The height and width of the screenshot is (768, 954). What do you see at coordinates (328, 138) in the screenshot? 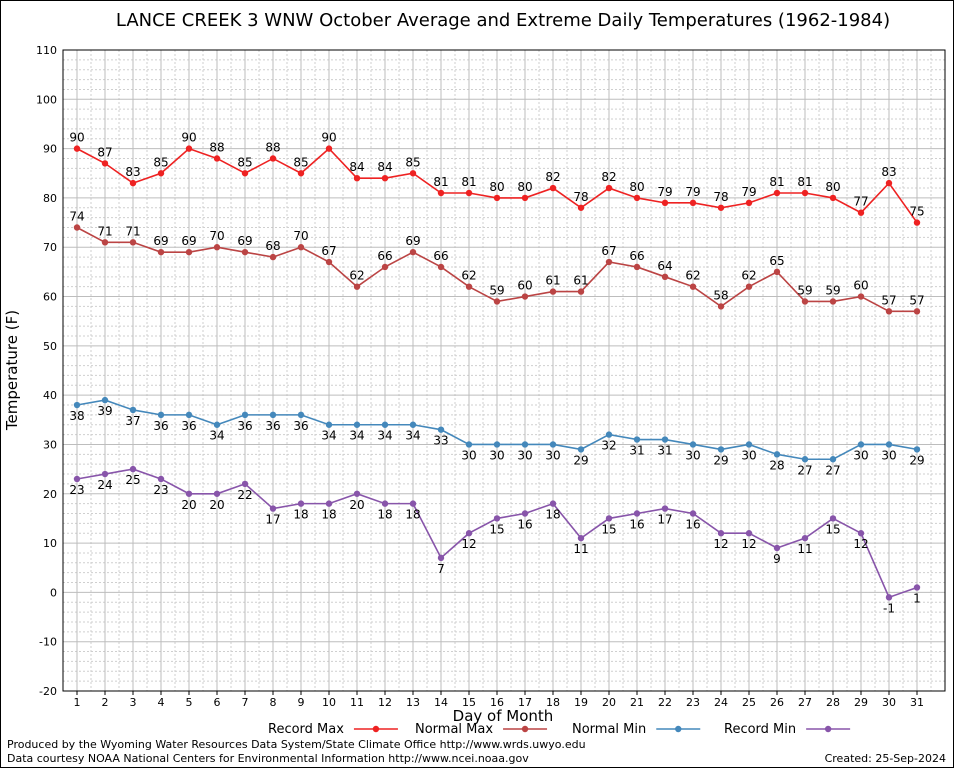
I see `data-label: 90` at bounding box center [328, 138].